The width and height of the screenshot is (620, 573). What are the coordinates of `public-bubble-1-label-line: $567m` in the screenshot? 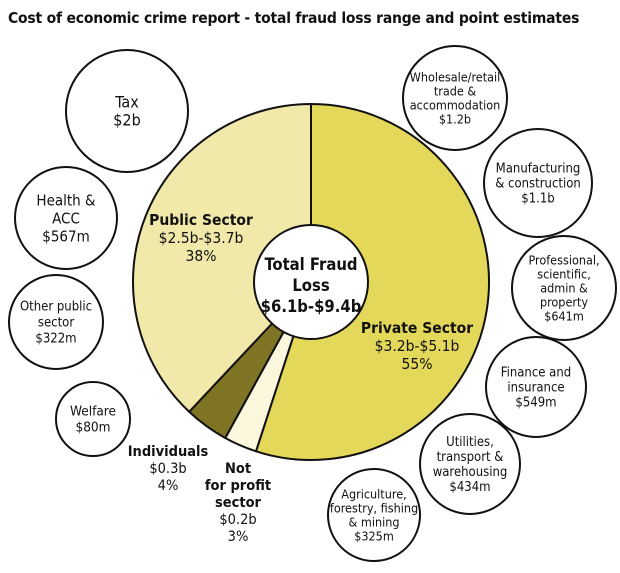 It's located at (65, 236).